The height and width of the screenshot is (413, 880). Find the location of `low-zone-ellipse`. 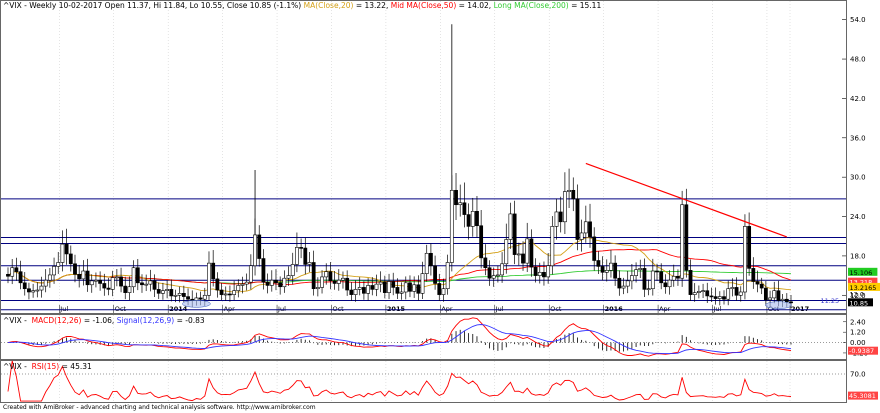

low-zone-ellipse is located at coordinates (778, 305).